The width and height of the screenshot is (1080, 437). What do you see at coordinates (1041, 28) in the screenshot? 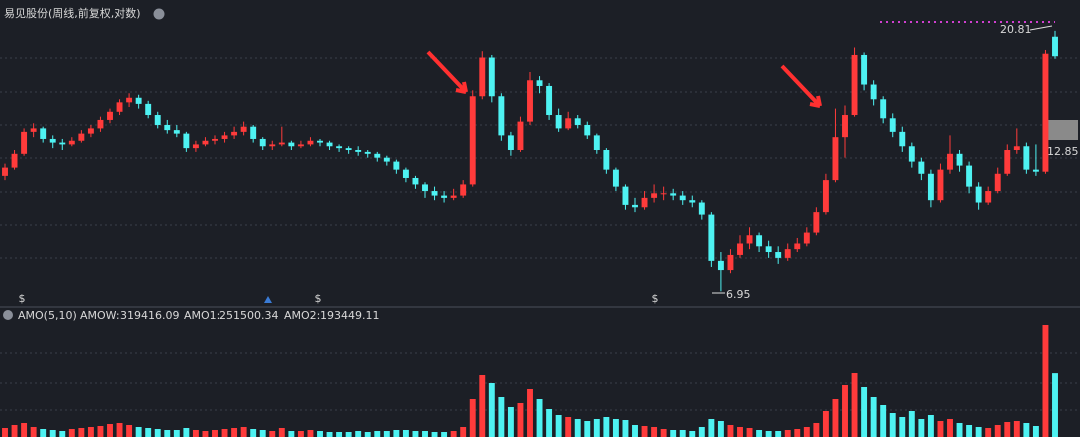
I see `high-pointer` at bounding box center [1041, 28].